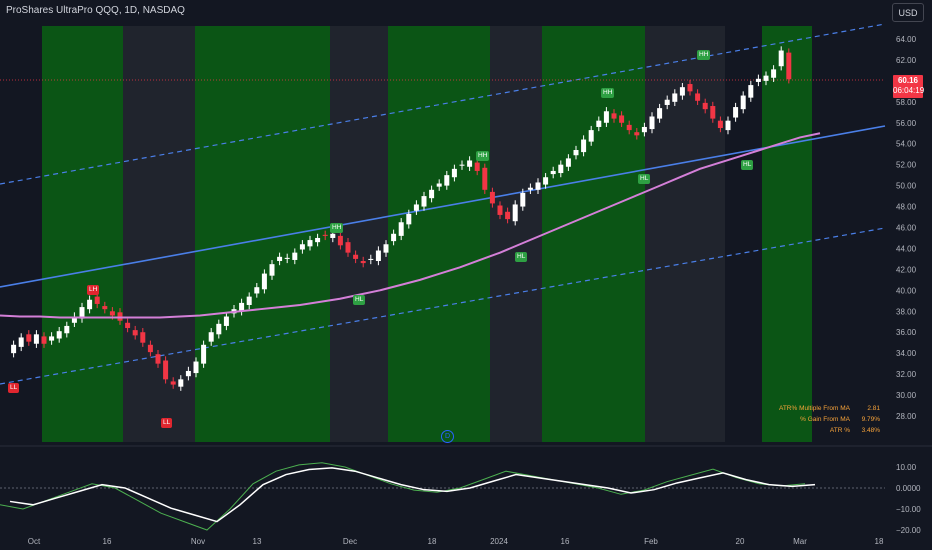 The width and height of the screenshot is (932, 550). Describe the element at coordinates (909, 90) in the screenshot. I see `bar-countdown: 06:04:19` at that location.